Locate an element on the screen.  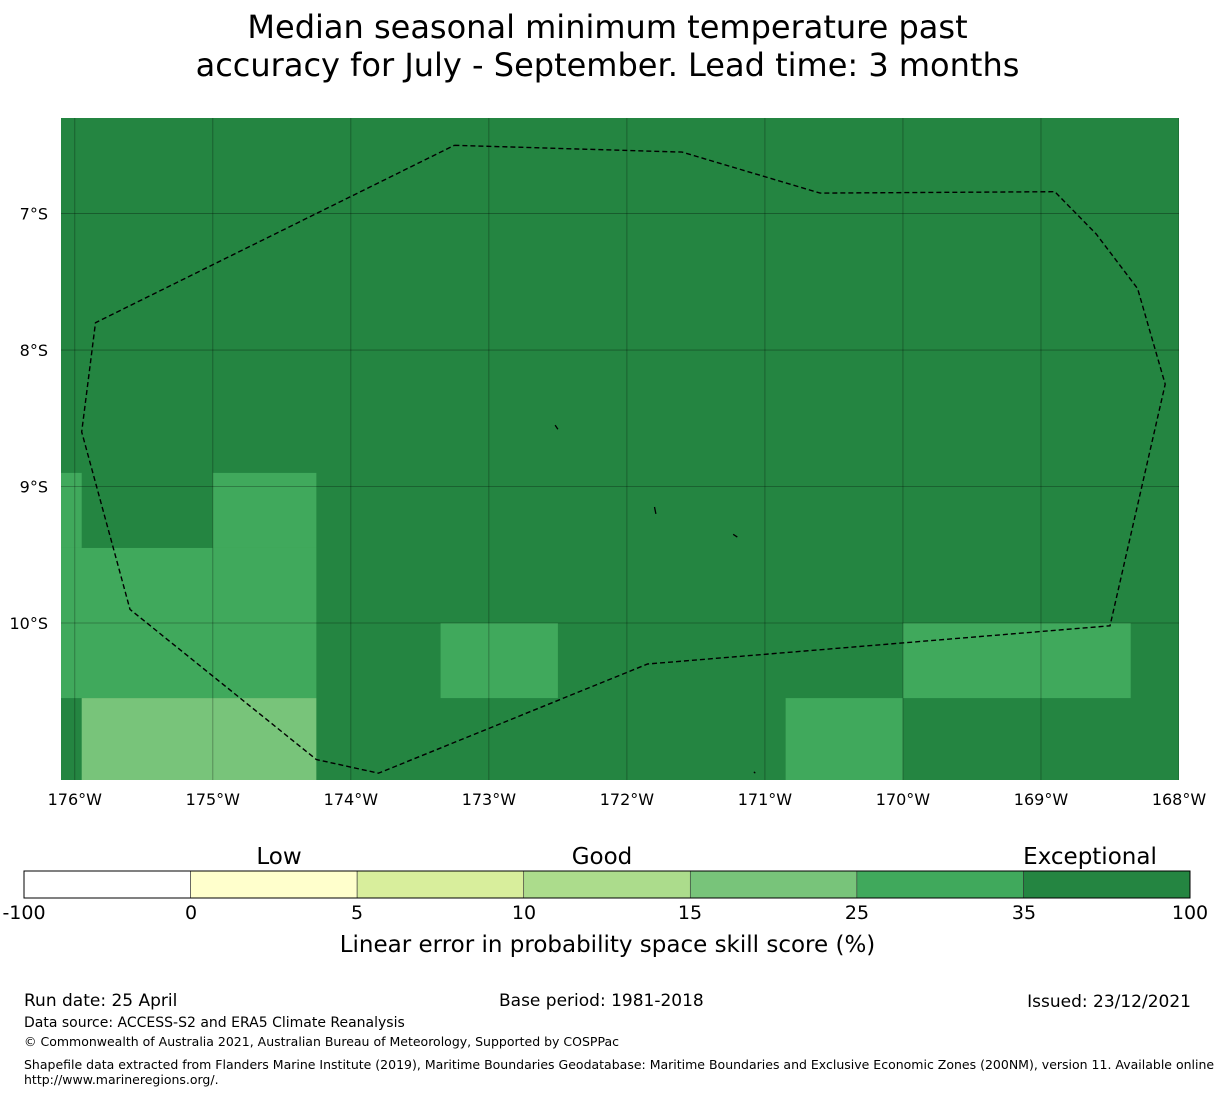
longitude-tick-label: 170°W is located at coordinates (903, 799).